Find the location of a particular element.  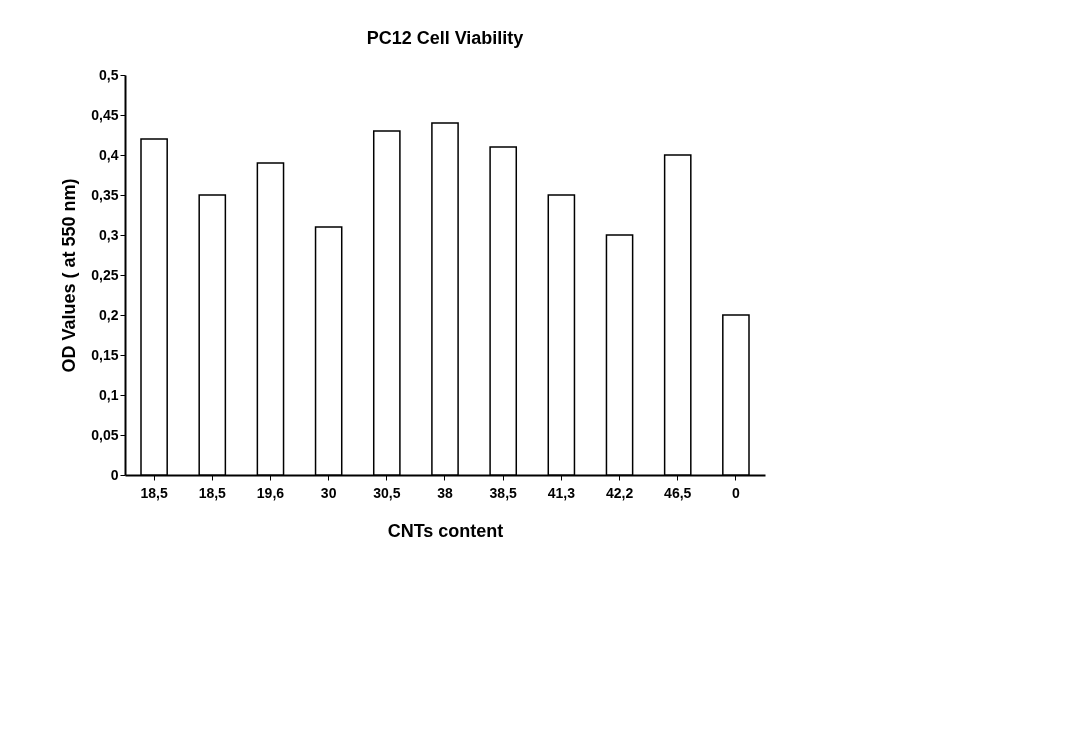

x-tick-label: 30,5 is located at coordinates (387, 492).